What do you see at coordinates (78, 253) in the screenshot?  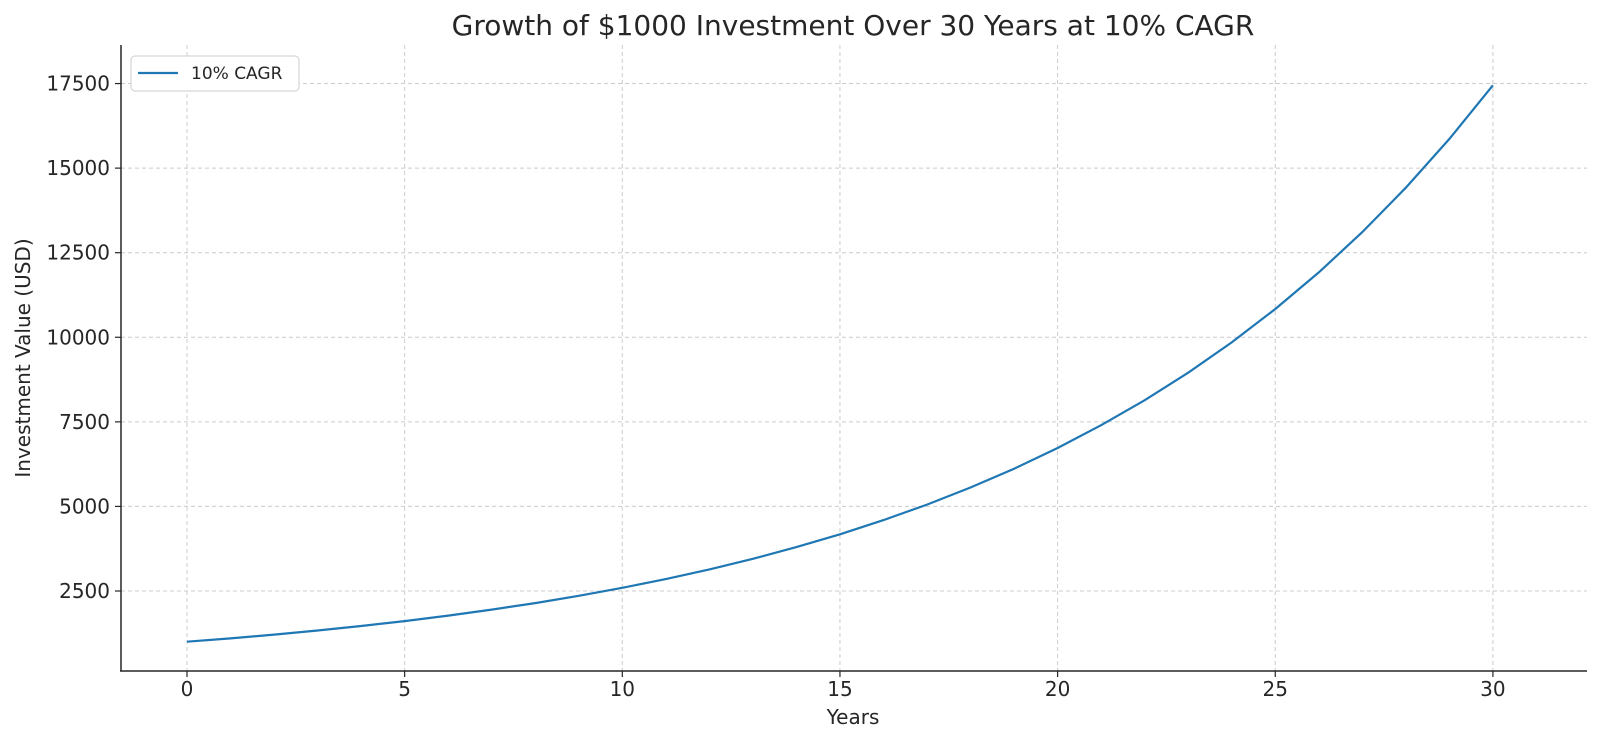 I see `y-tick-label: 12500` at bounding box center [78, 253].